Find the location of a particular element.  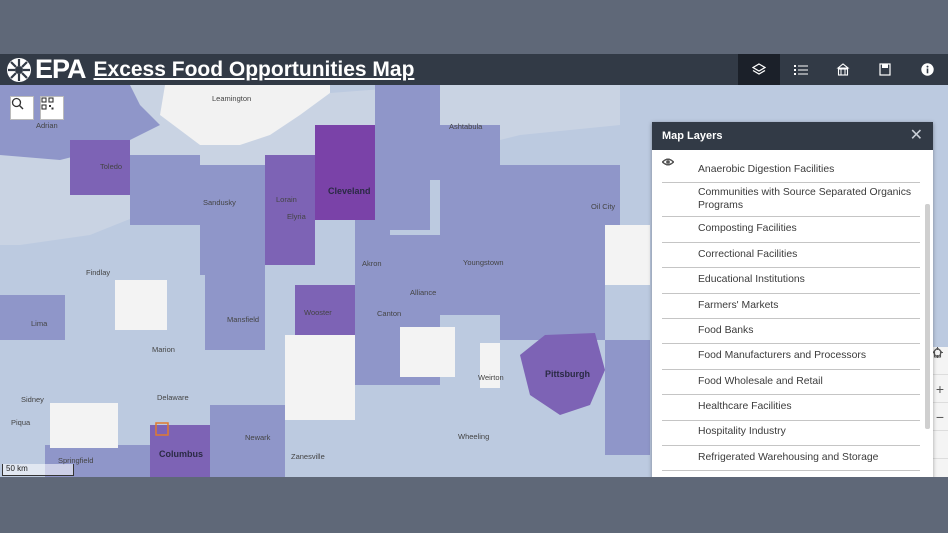

qr-code-icon is located at coordinates (47, 103).